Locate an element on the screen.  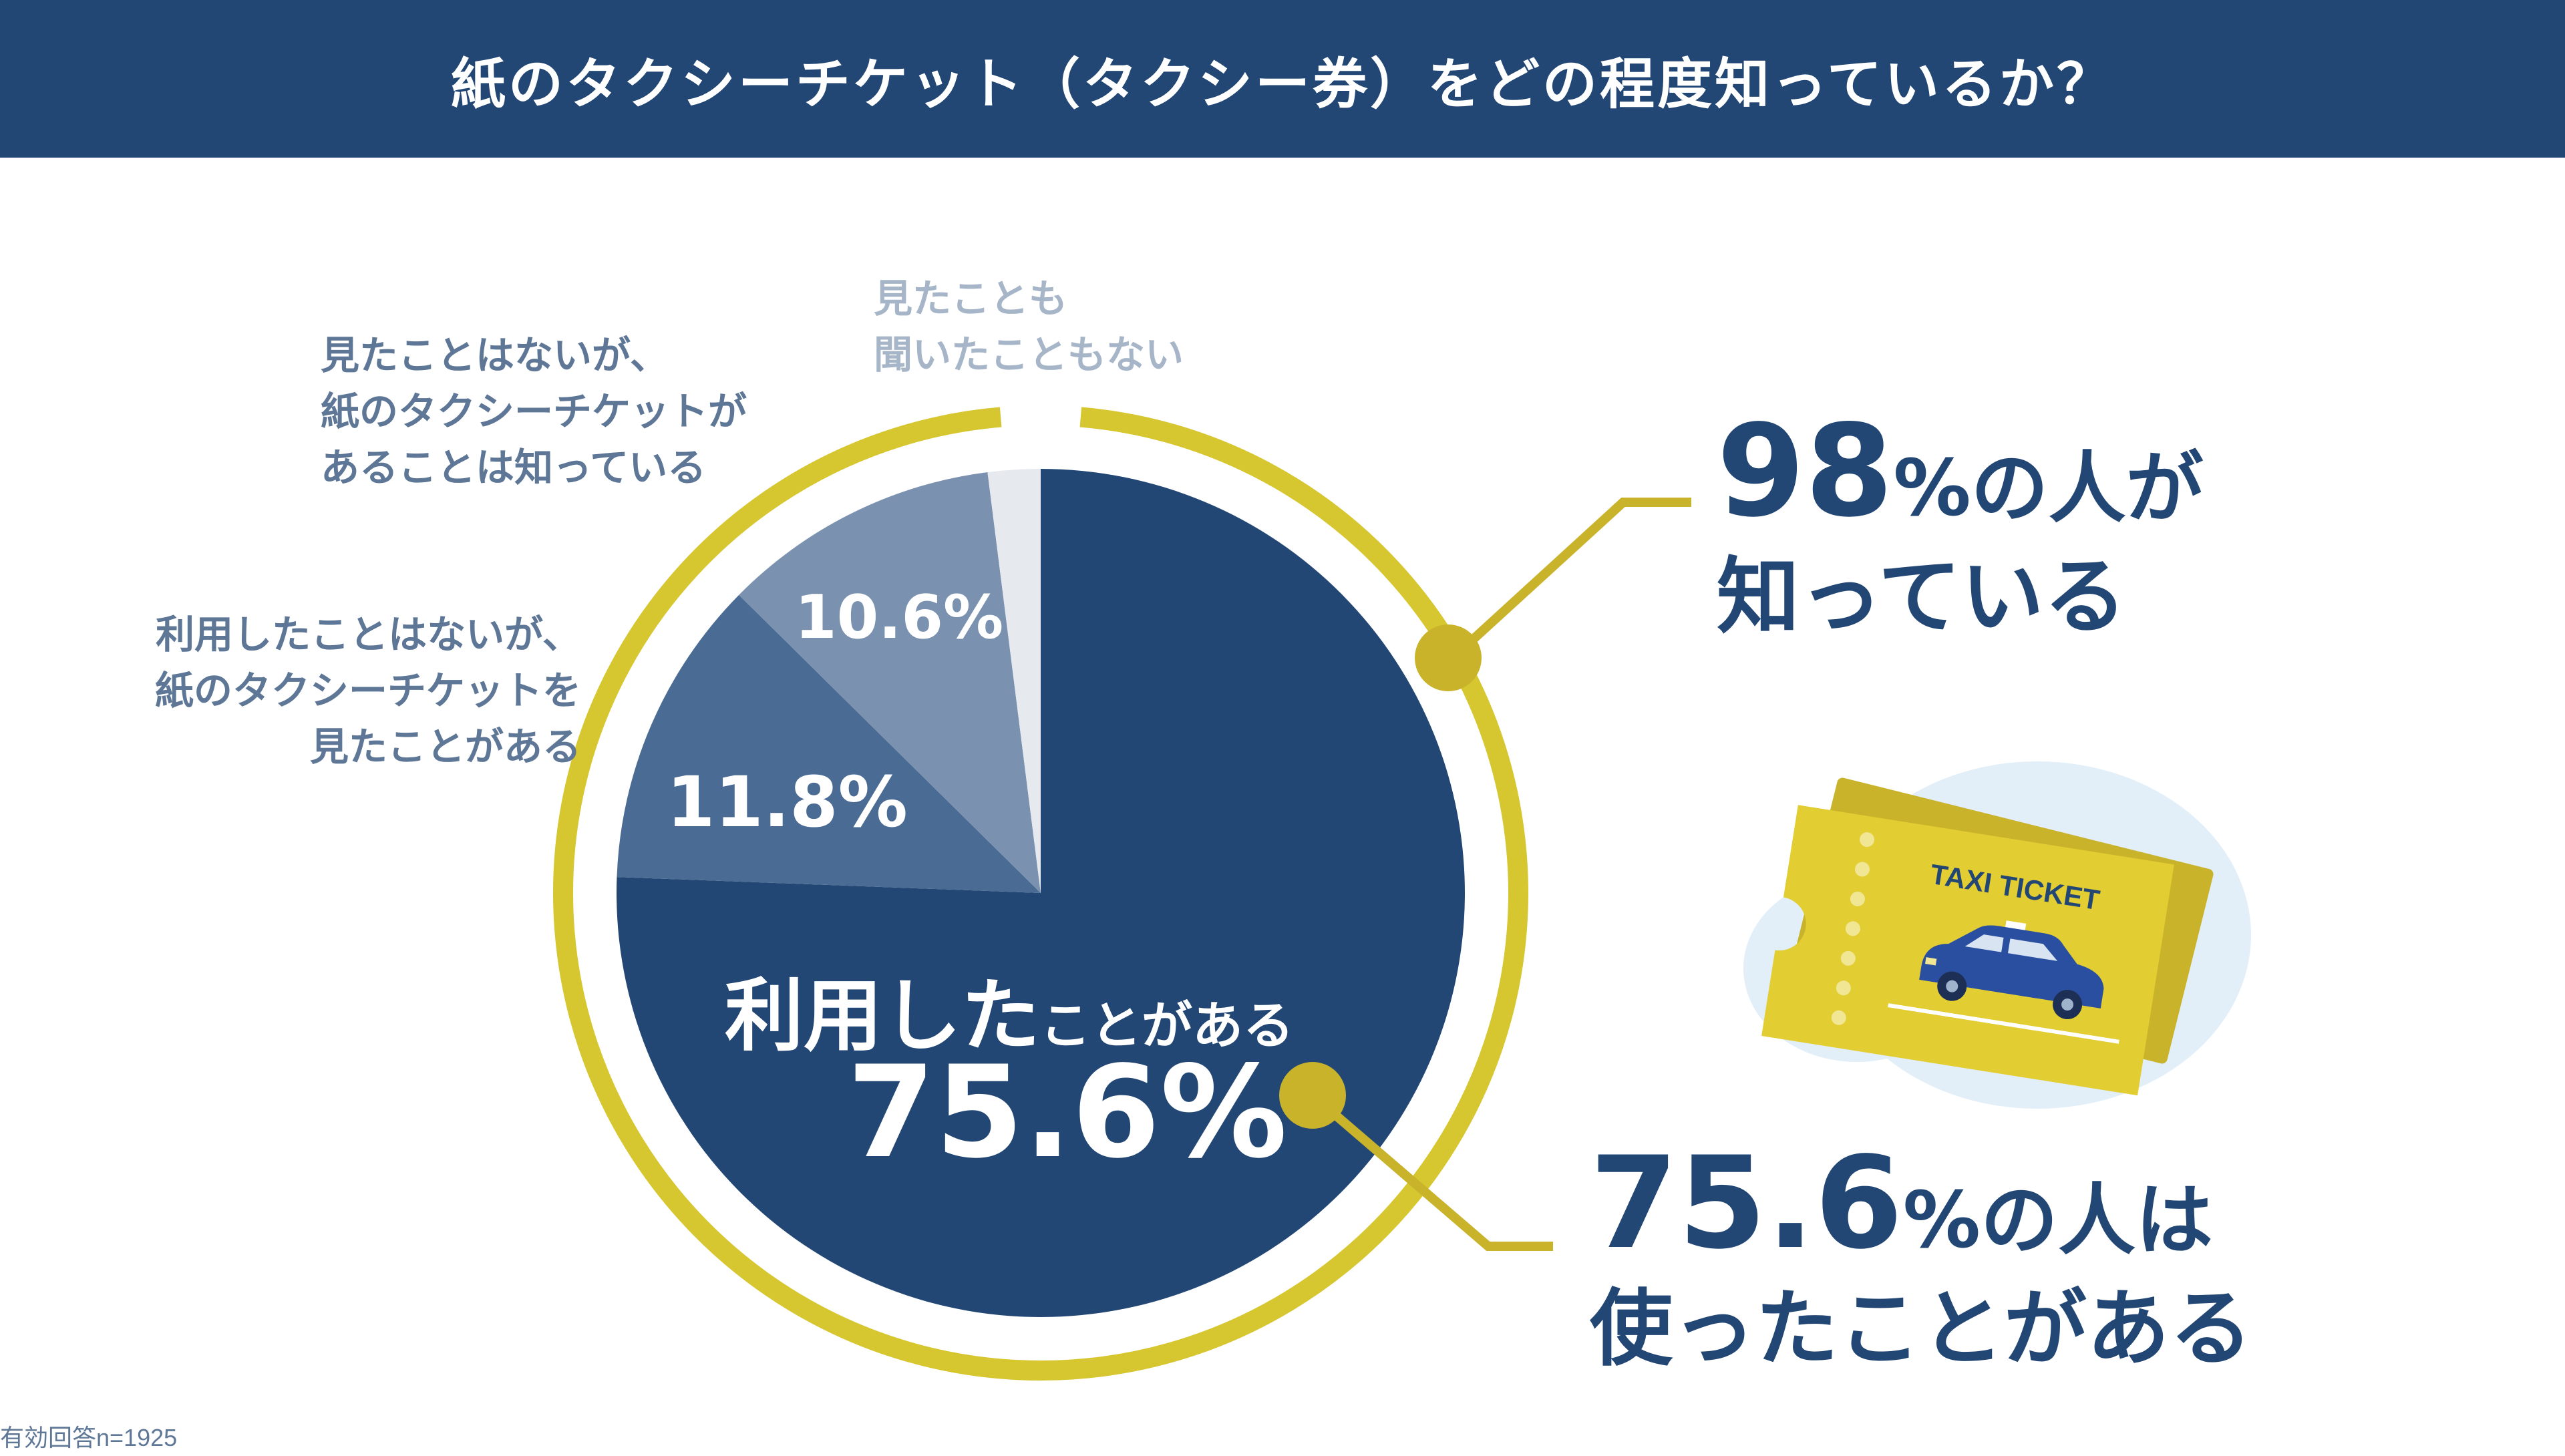
seg1-label-small: ことがある is located at coordinates (1167, 1025).